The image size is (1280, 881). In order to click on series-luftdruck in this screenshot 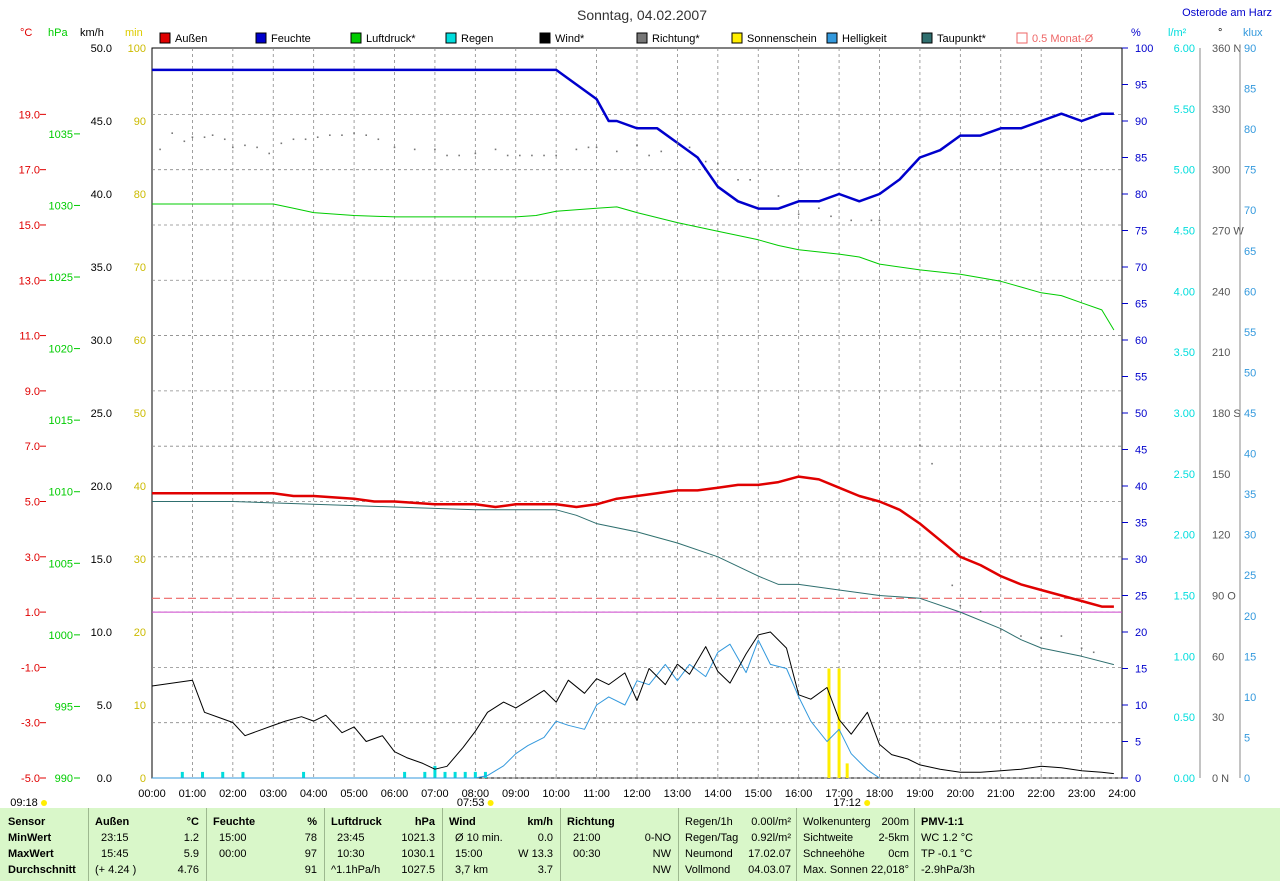, I will do `click(633, 267)`.